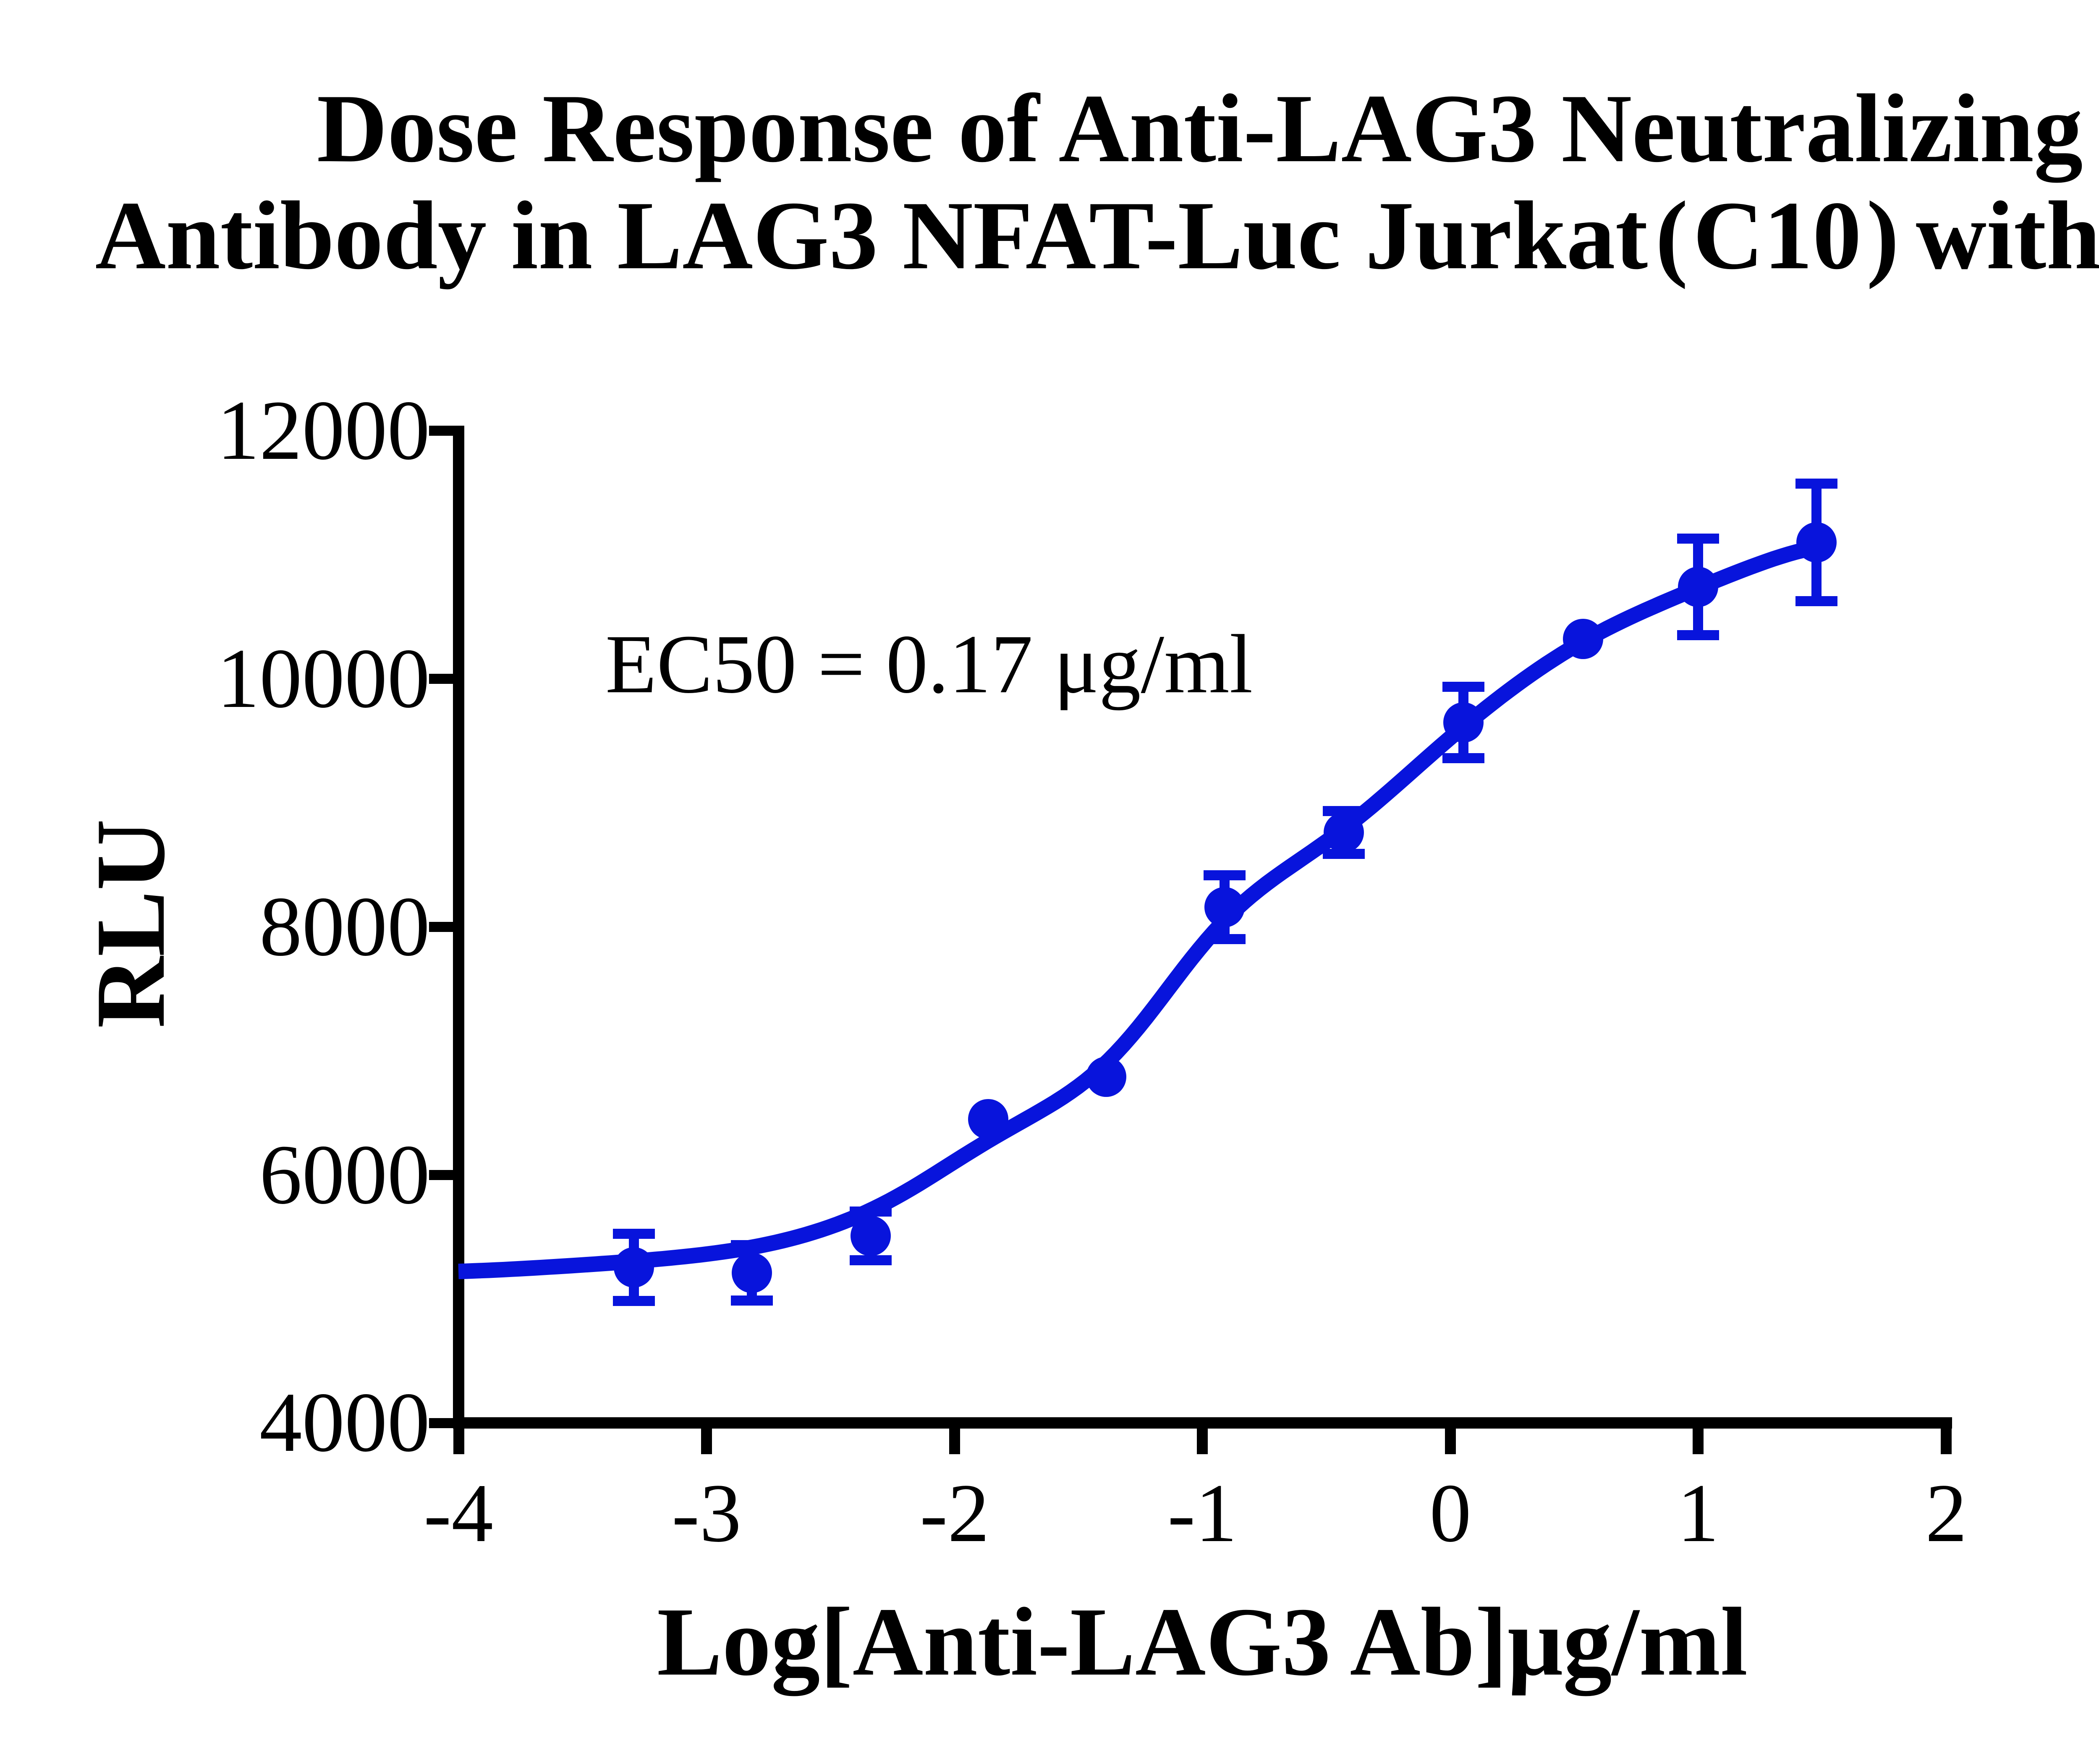 The height and width of the screenshot is (1764, 2099). I want to click on svg-text: 0, so click(1450, 1513).